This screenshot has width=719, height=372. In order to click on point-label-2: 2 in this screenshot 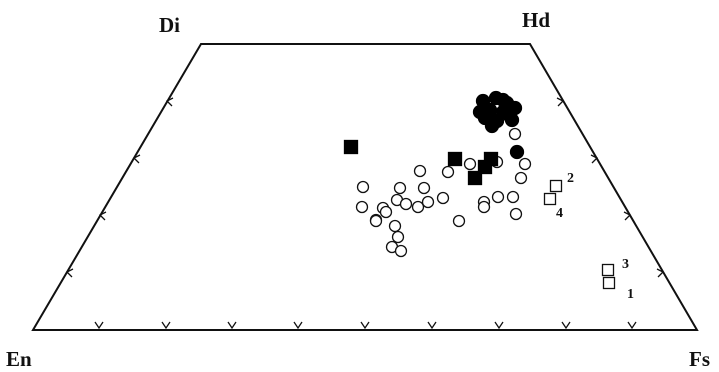, I will do `click(570, 178)`.